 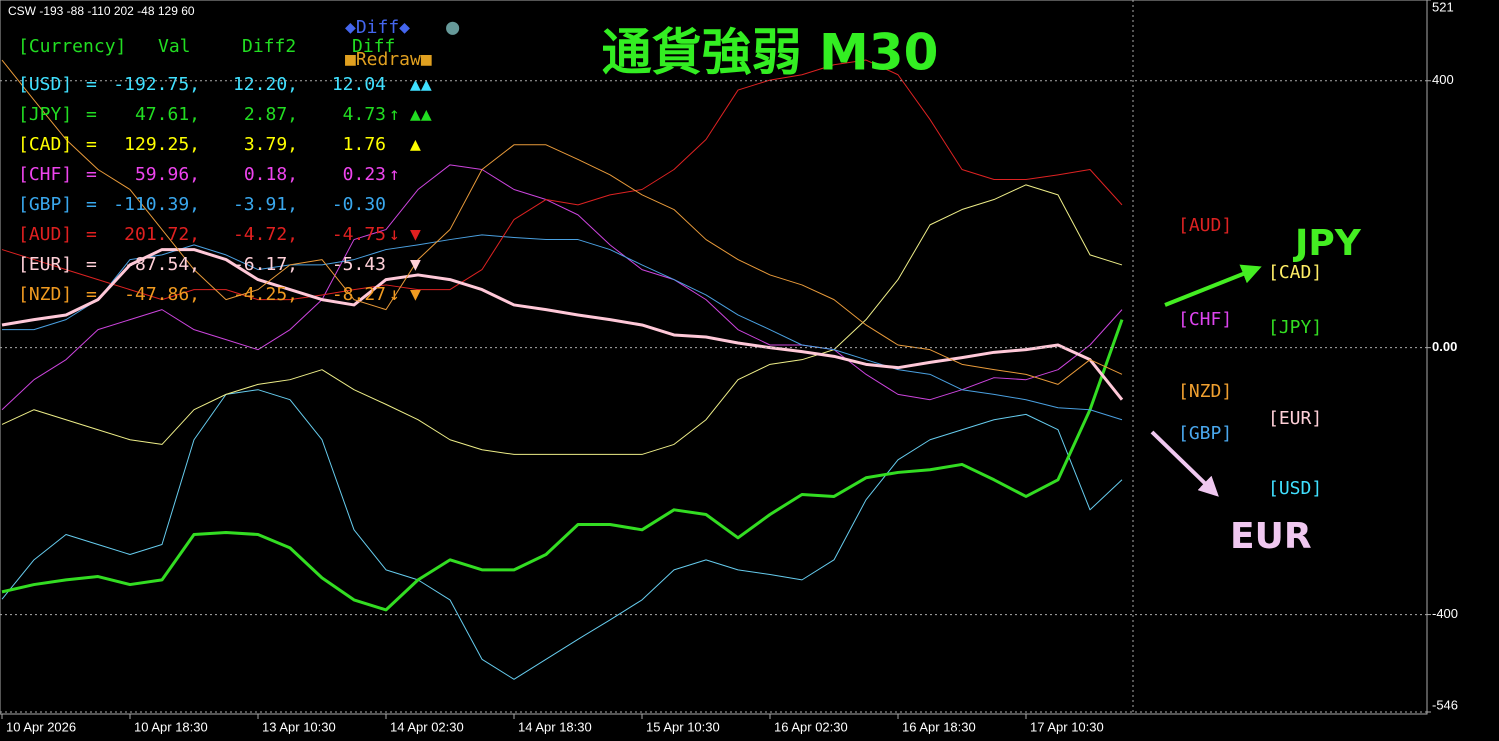 I want to click on panel-cell: [CHF], so click(x=45, y=174).